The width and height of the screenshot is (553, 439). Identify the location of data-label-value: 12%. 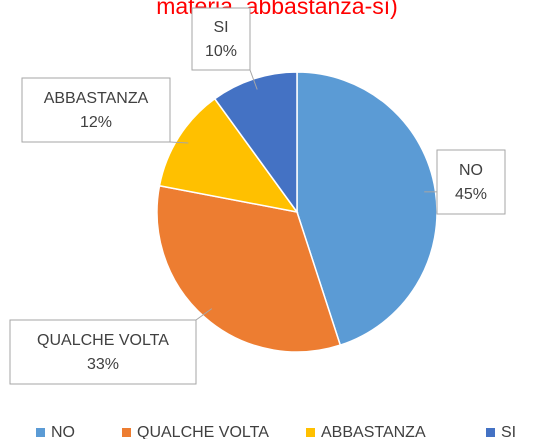
(96, 122).